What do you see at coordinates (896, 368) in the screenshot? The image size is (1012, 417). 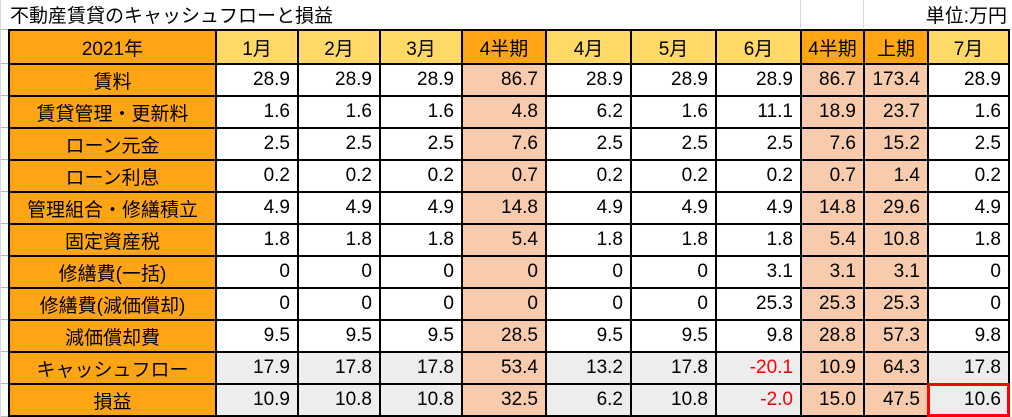 I see `table-cell: 64.3` at bounding box center [896, 368].